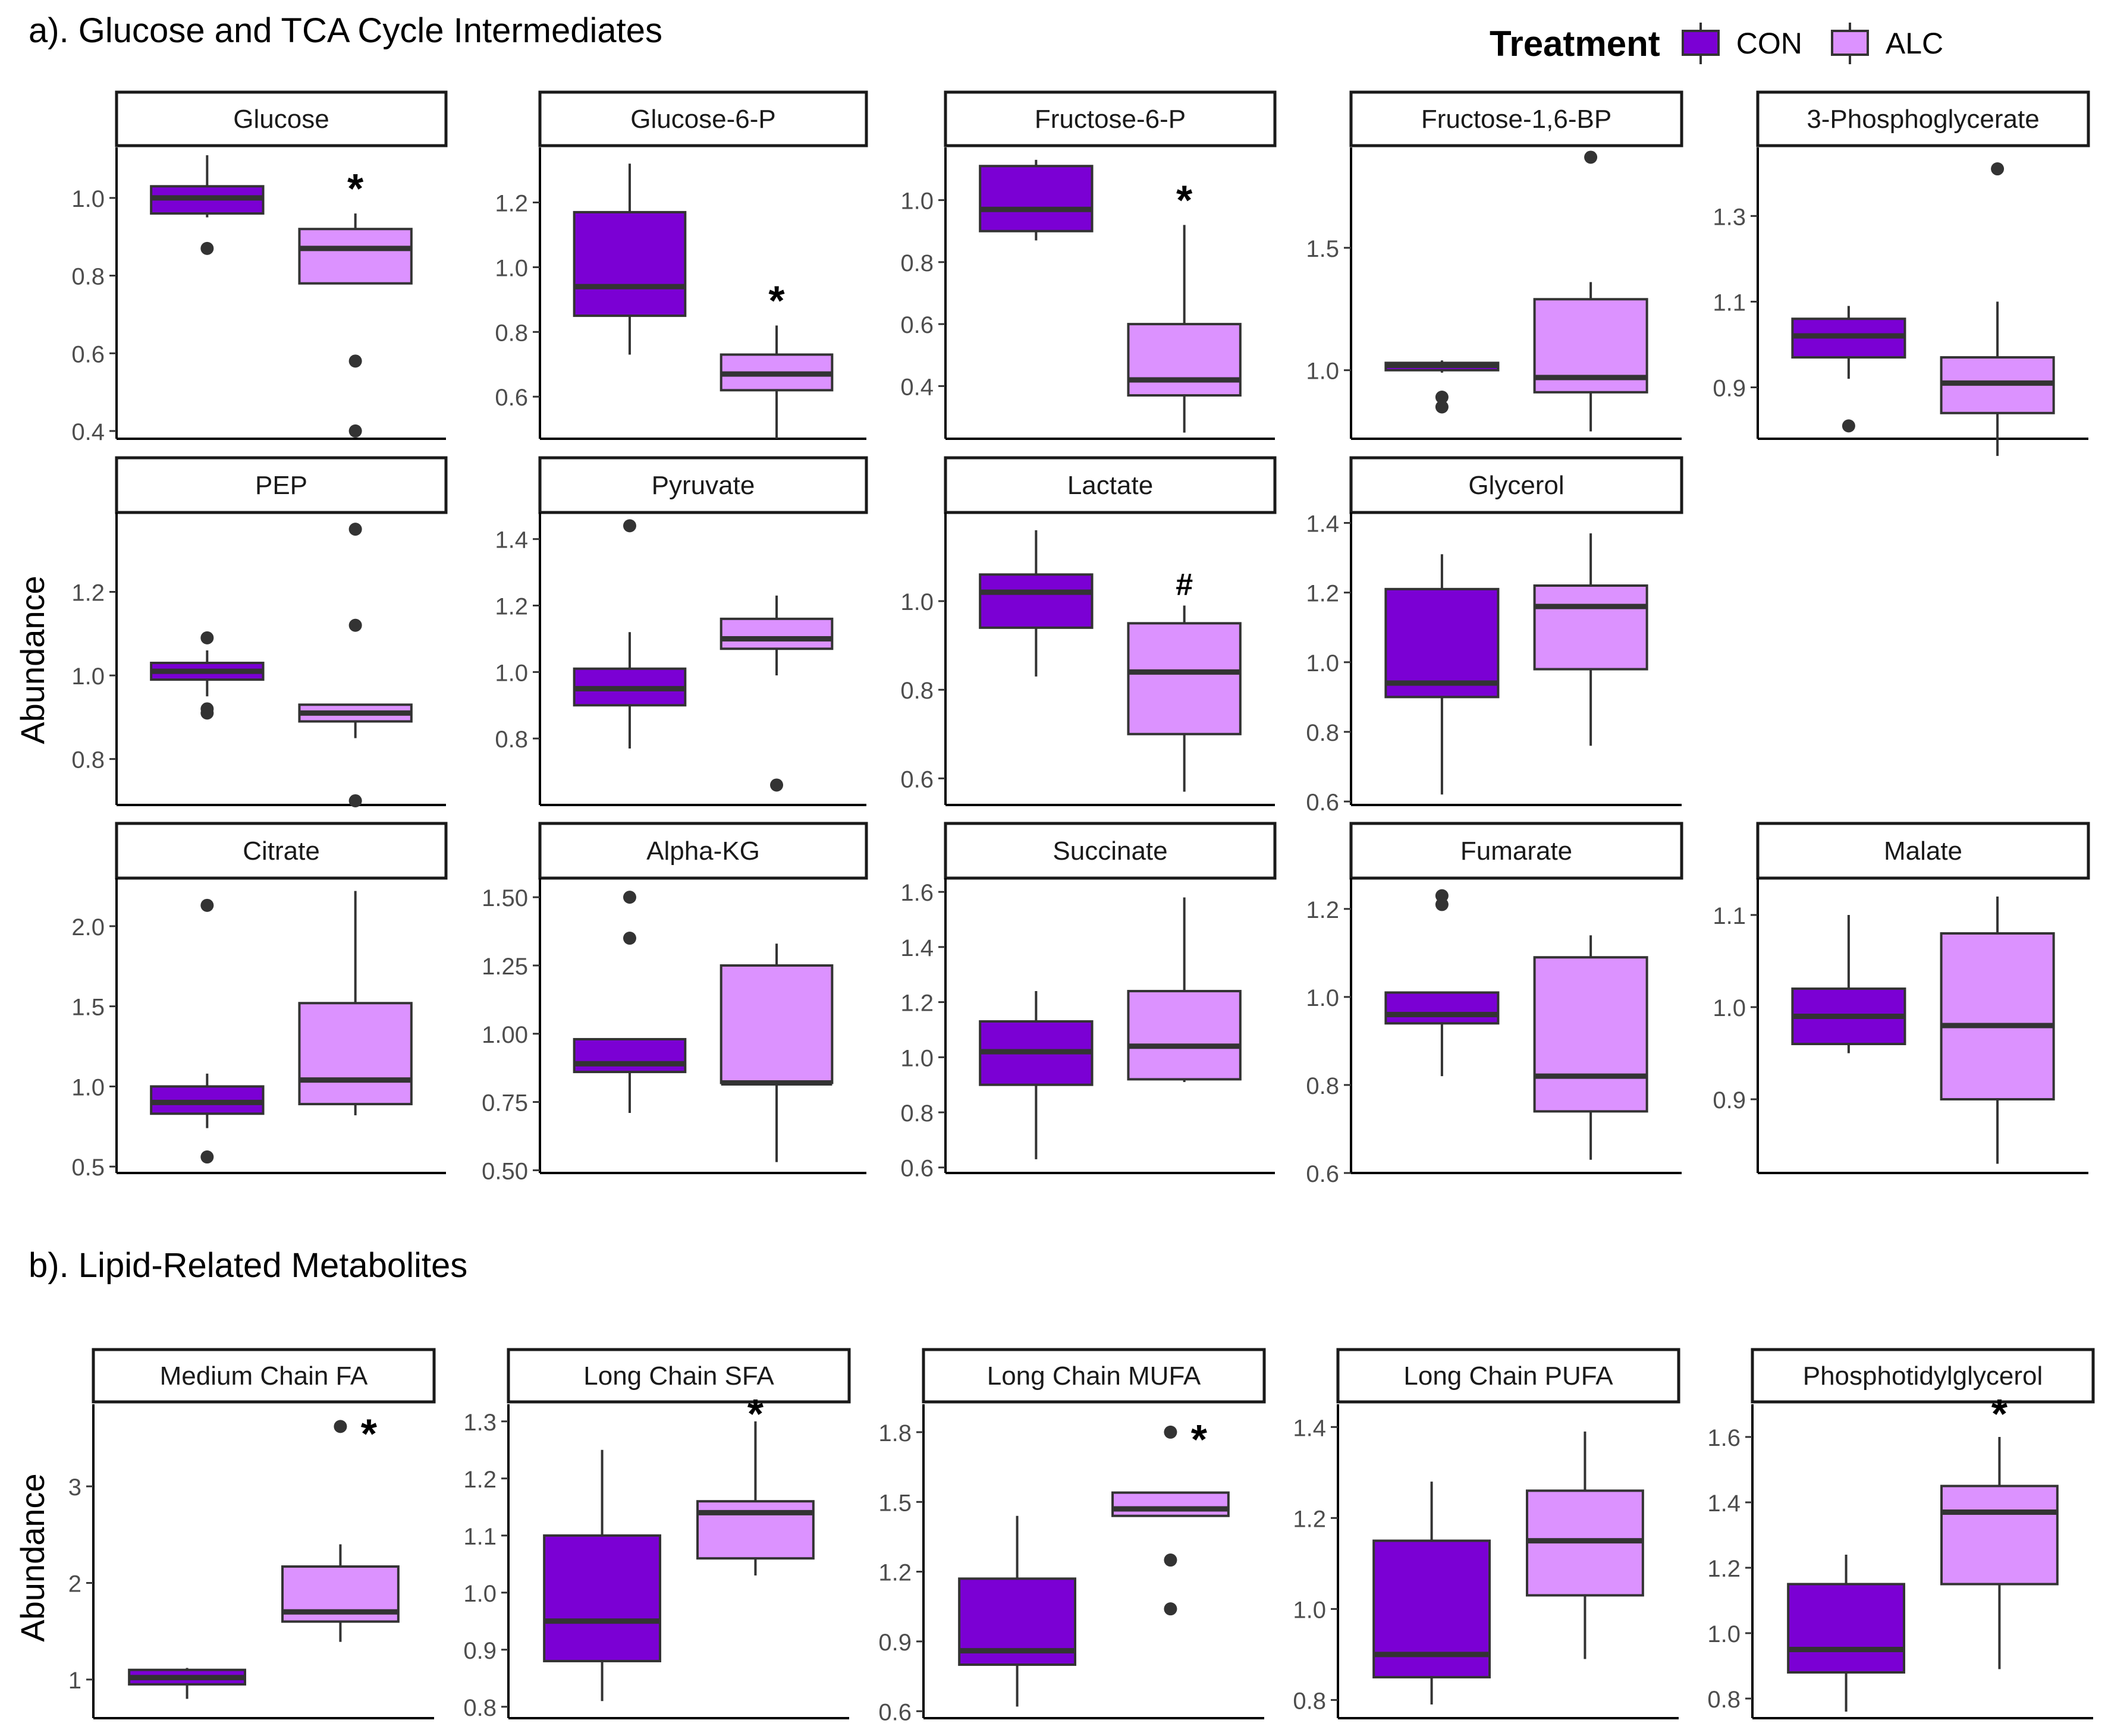 The height and width of the screenshot is (1736, 2108). What do you see at coordinates (1923, 119) in the screenshot?
I see `panel-title: 3-Phosphoglycerate` at bounding box center [1923, 119].